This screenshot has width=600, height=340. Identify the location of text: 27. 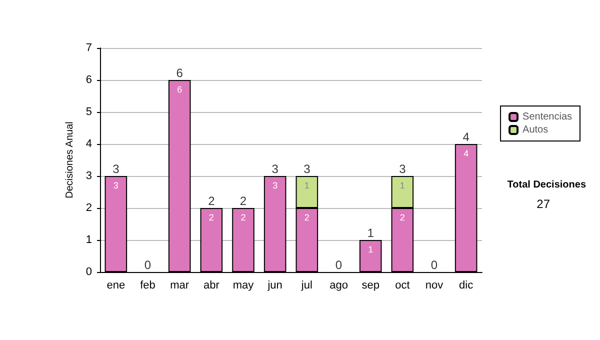
(543, 204).